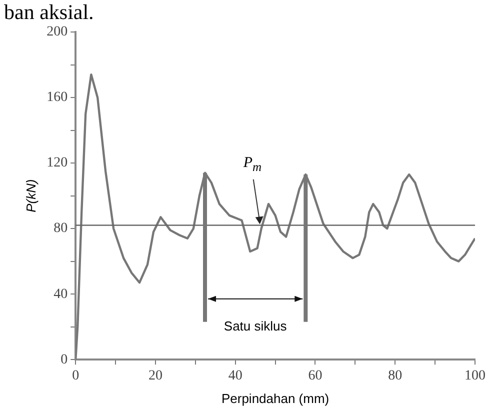  What do you see at coordinates (61, 294) in the screenshot?
I see `y-tick-label: 40` at bounding box center [61, 294].